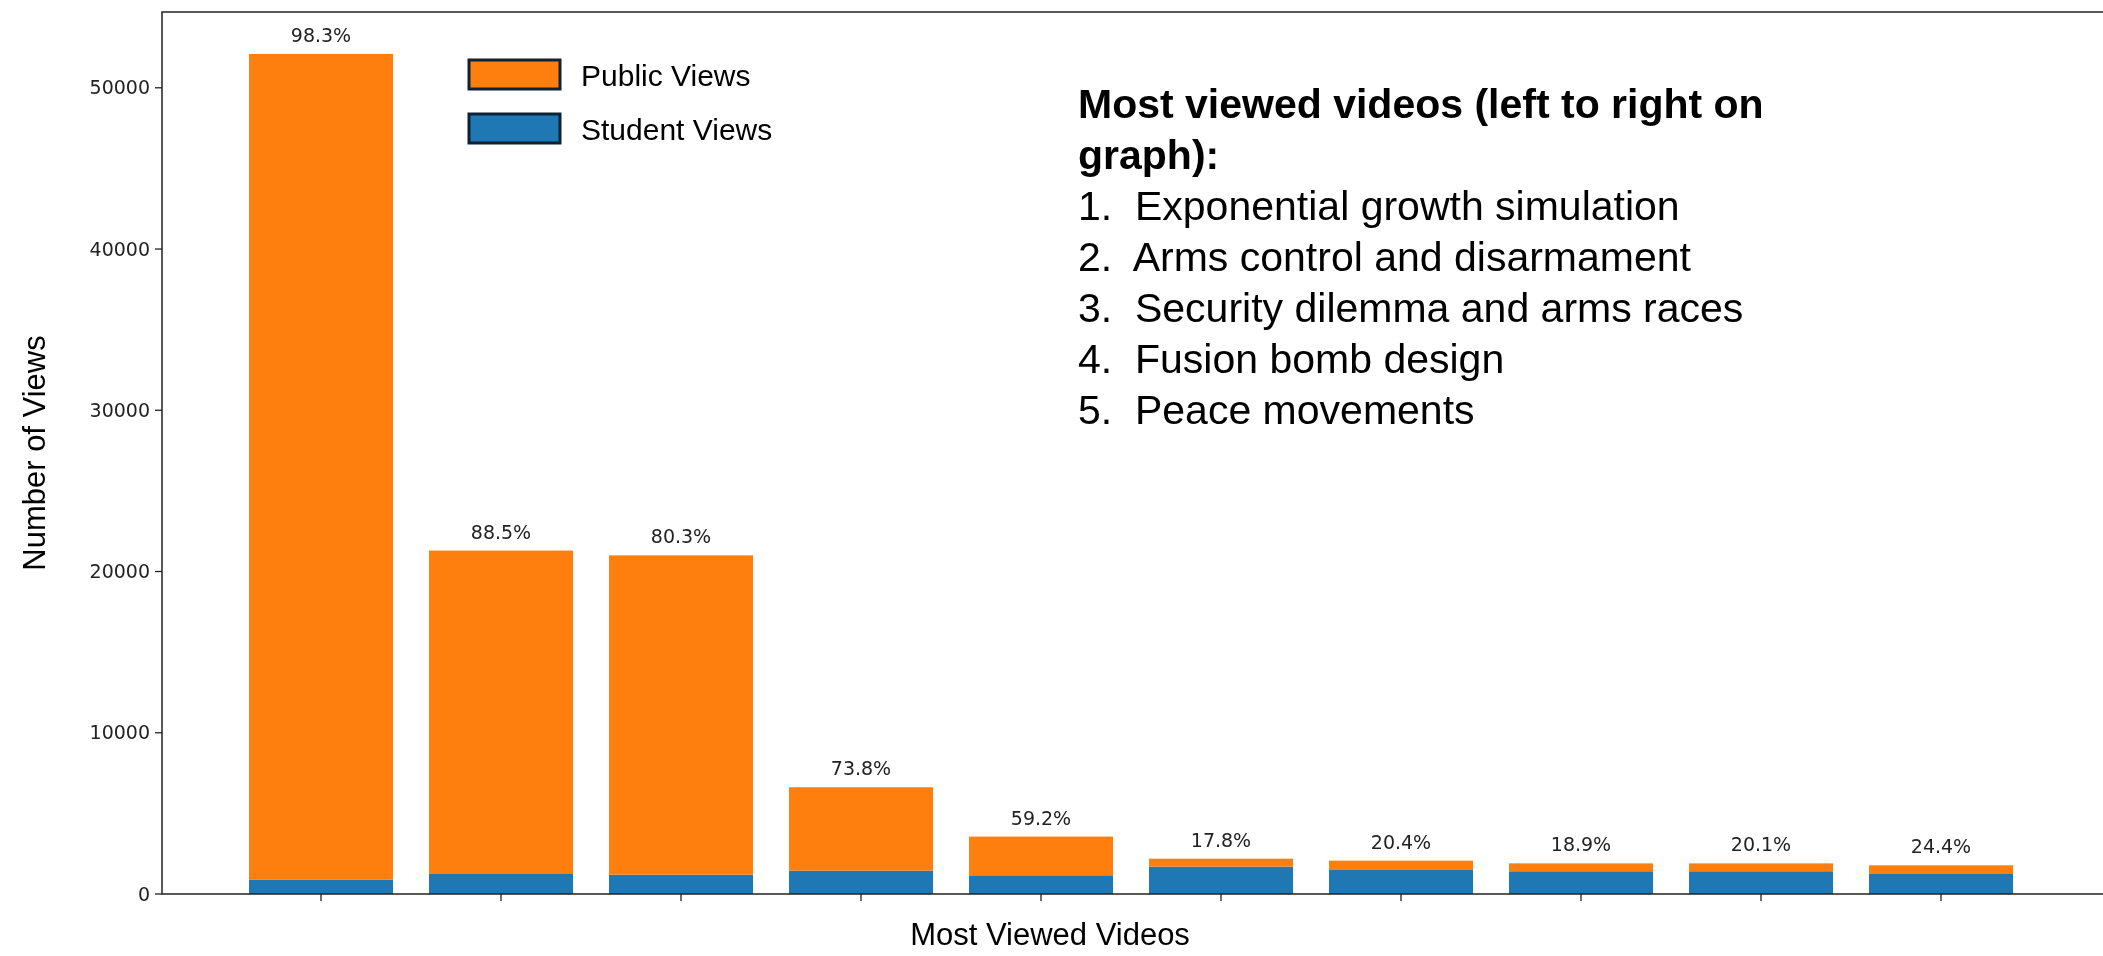 The image size is (2103, 956). I want to click on y-tick-label: 50000, so click(119, 87).